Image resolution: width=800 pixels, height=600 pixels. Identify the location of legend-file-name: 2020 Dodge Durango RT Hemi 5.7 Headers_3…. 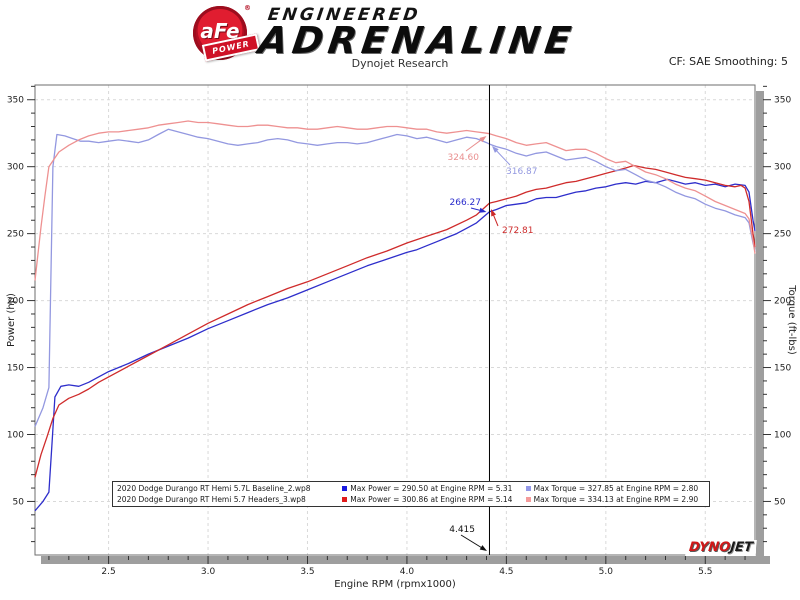
(211, 499).